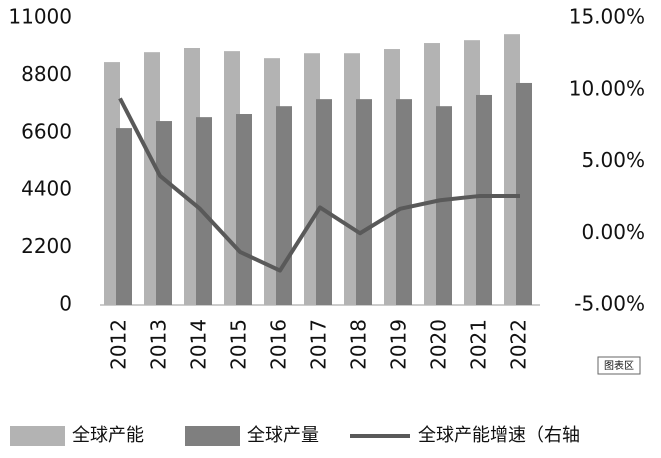 The height and width of the screenshot is (458, 661). What do you see at coordinates (283, 435) in the screenshot?
I see `legend-label: 全球产量` at bounding box center [283, 435].